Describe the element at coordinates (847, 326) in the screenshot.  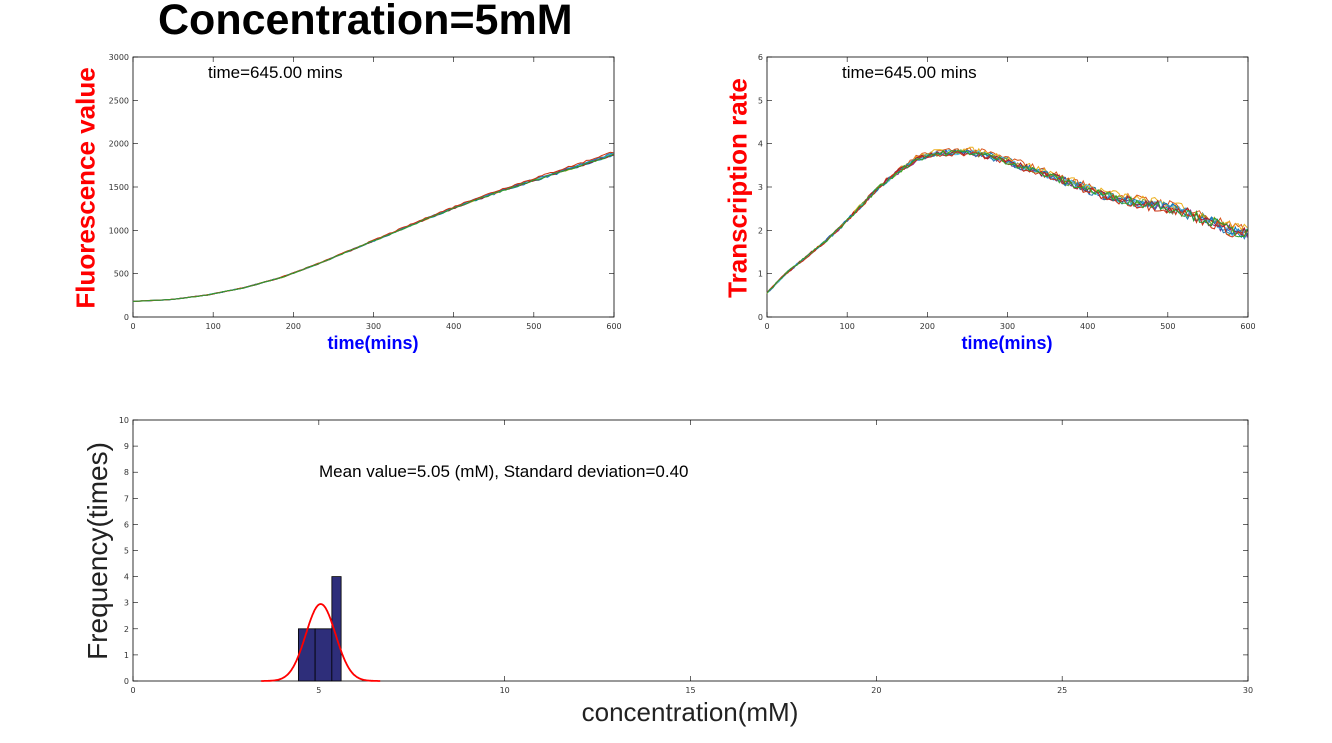
I see `transcription-xtick-label: 100` at that location.